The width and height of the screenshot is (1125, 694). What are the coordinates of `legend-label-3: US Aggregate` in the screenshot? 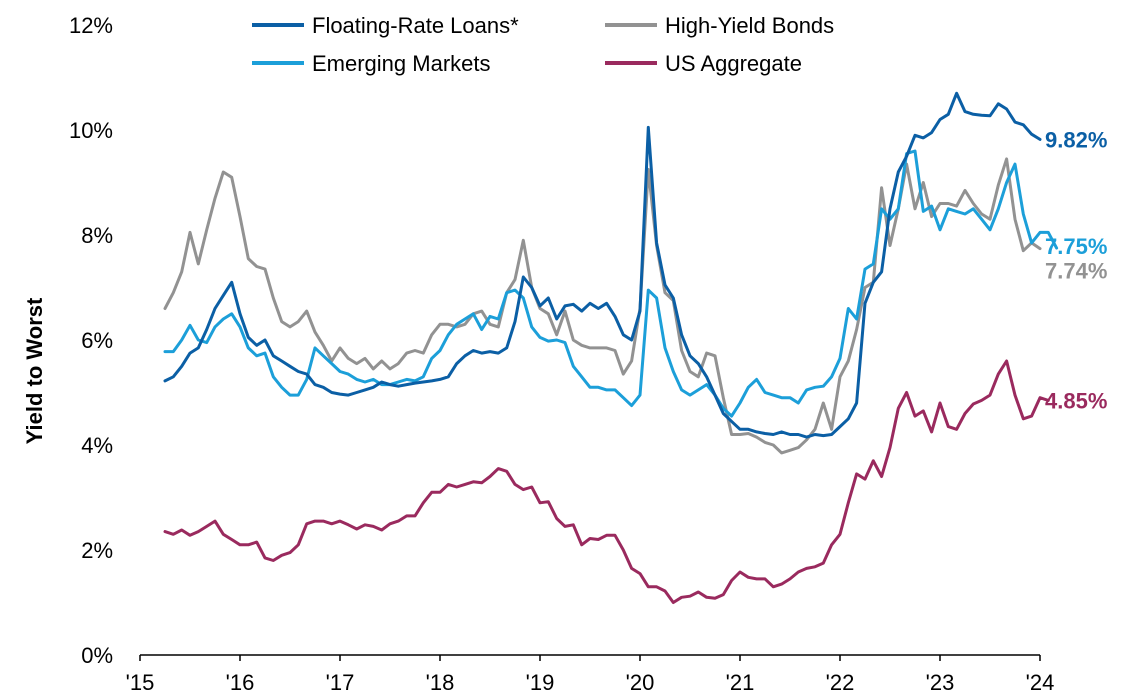 It's located at (733, 63).